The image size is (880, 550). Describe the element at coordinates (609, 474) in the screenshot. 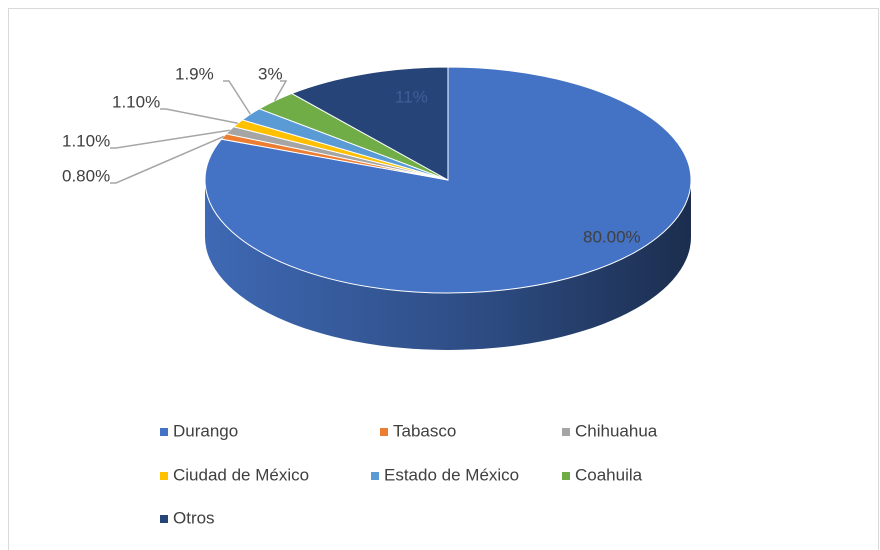

I see `legend-label: Coahuila` at that location.